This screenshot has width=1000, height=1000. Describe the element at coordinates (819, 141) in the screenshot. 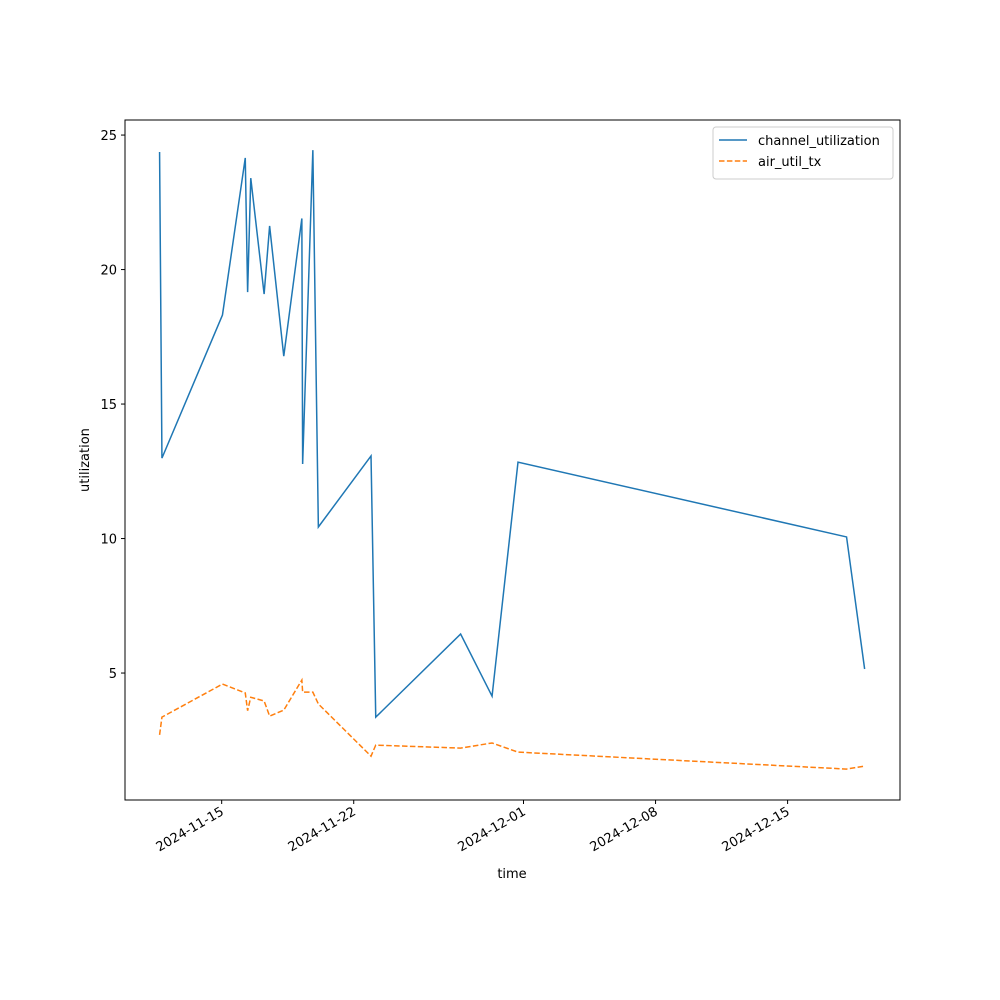

I see `legend-label: channel_utilization` at that location.